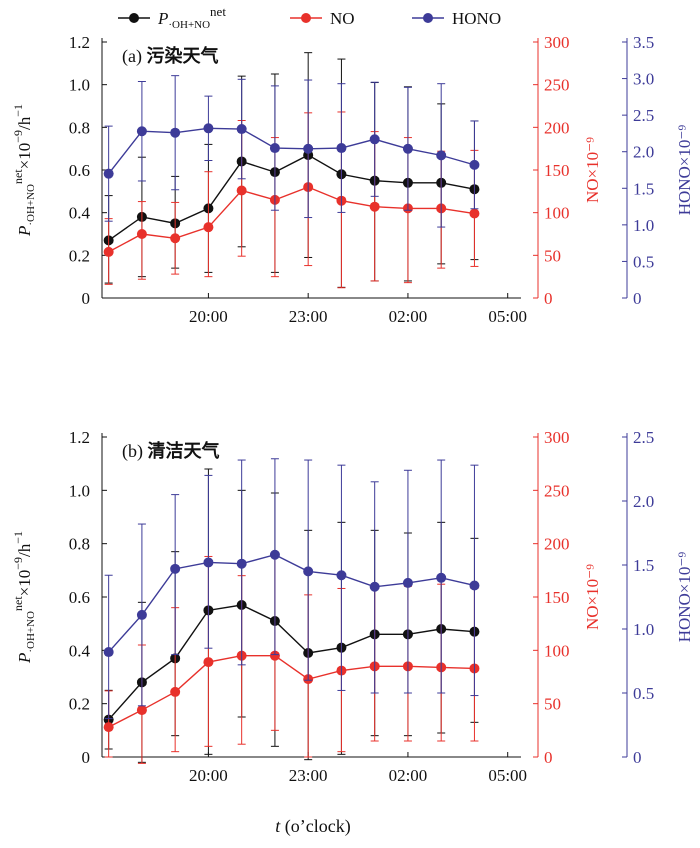  What do you see at coordinates (315, 826) in the screenshot?
I see `xlabel-rest: (o’clock)` at bounding box center [315, 826].